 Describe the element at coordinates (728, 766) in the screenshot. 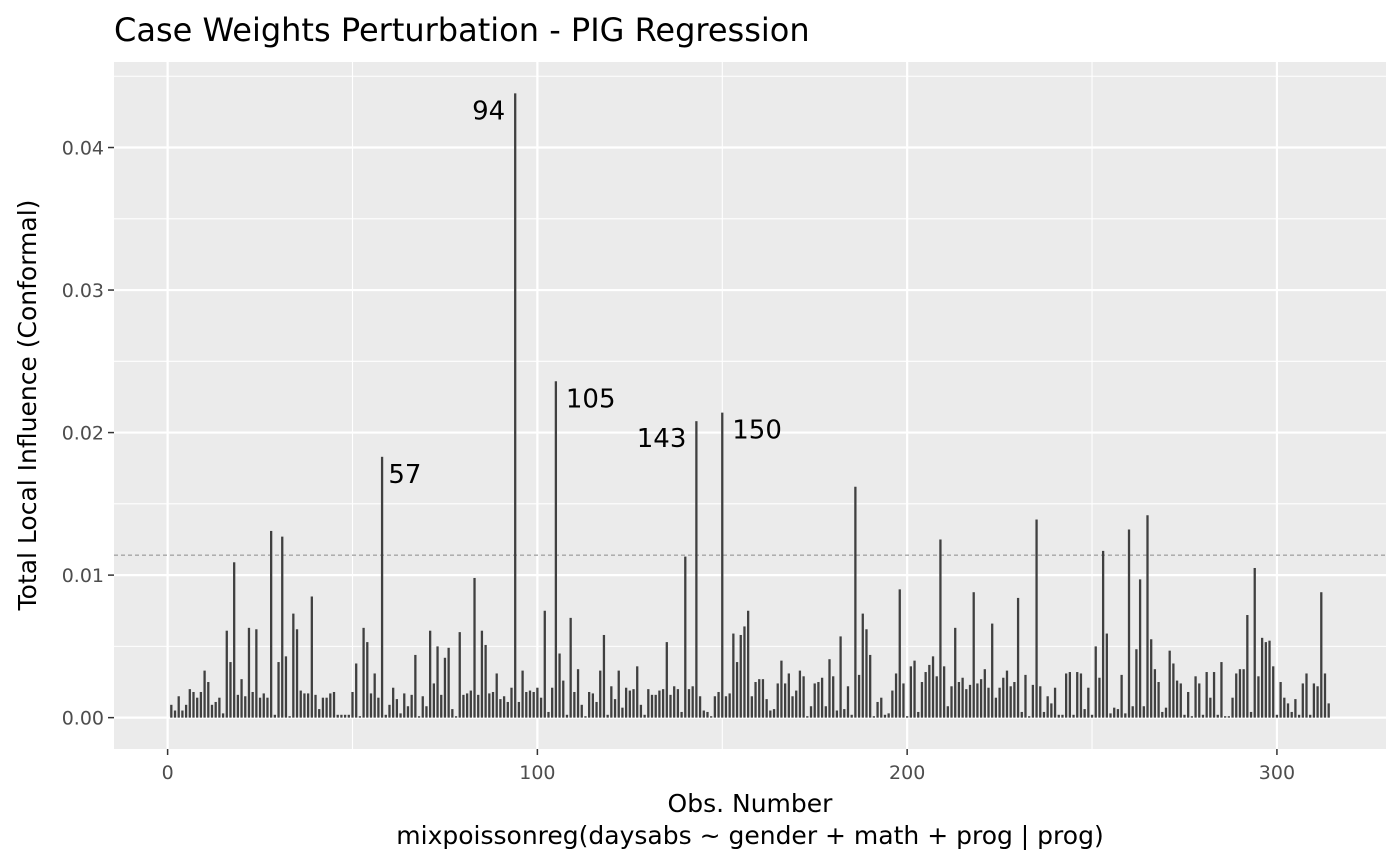

I see `x-axis: 0 100 200 300` at that location.